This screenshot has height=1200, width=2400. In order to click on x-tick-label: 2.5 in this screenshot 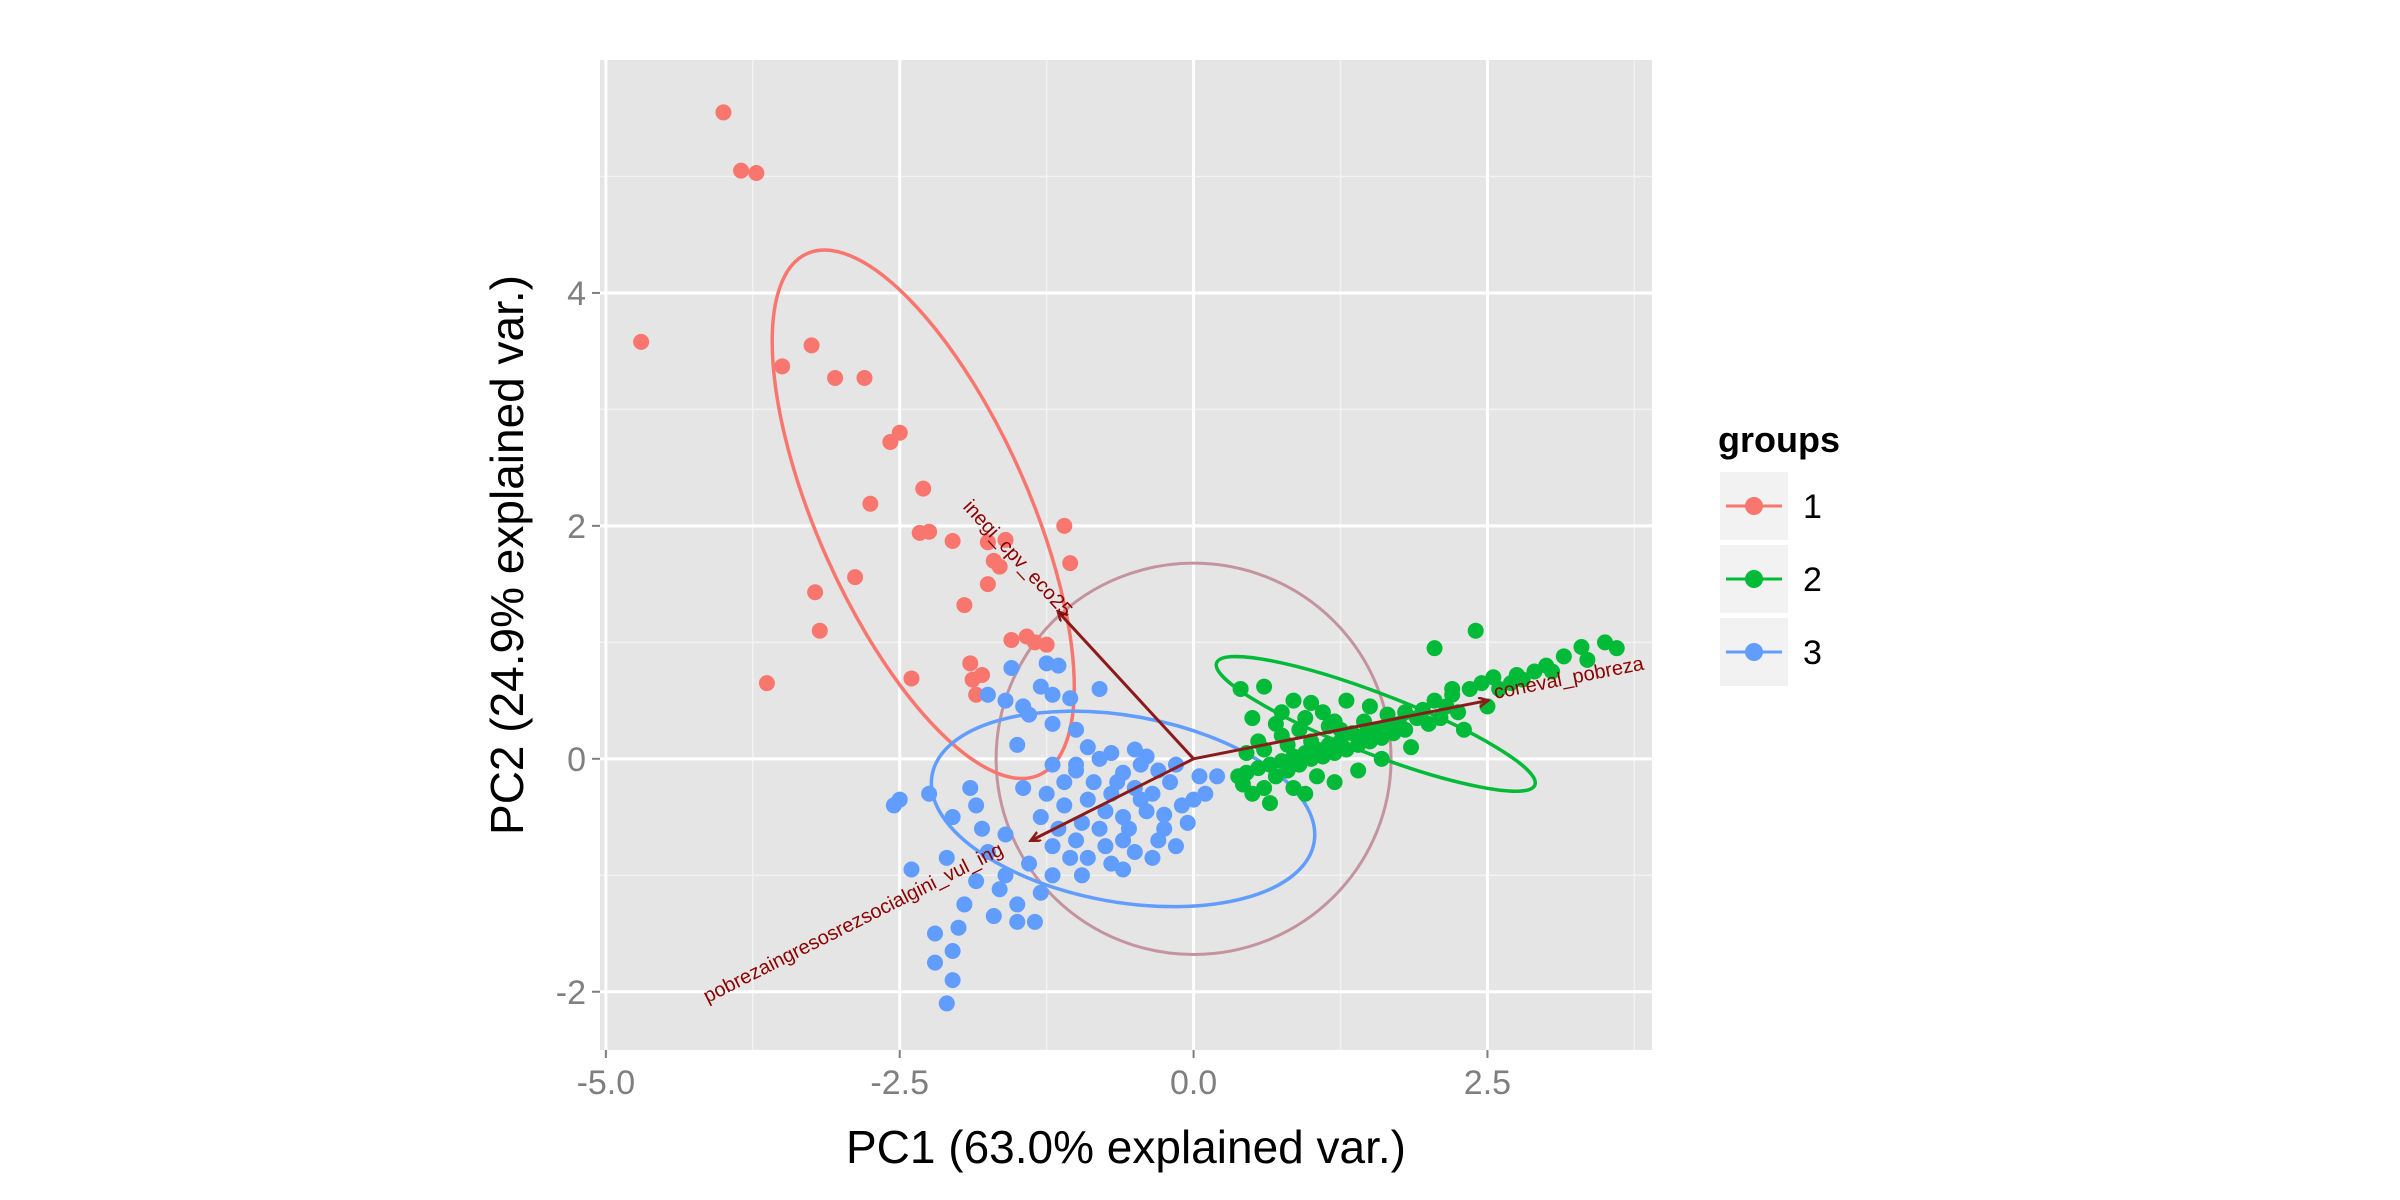, I will do `click(1487, 1083)`.